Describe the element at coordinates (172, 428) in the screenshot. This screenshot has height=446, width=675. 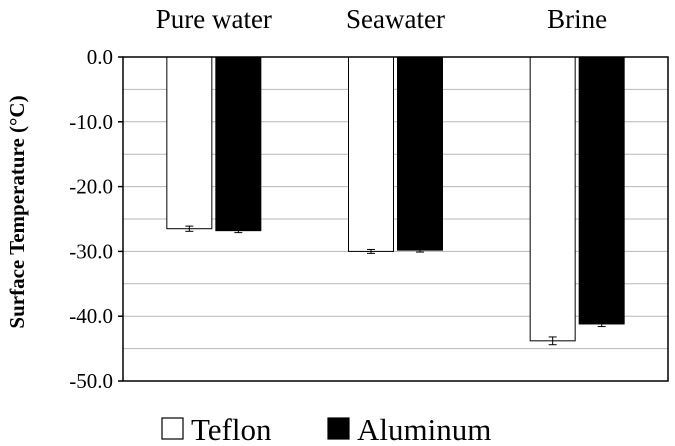
I see `legend-swatch-teflon` at that location.